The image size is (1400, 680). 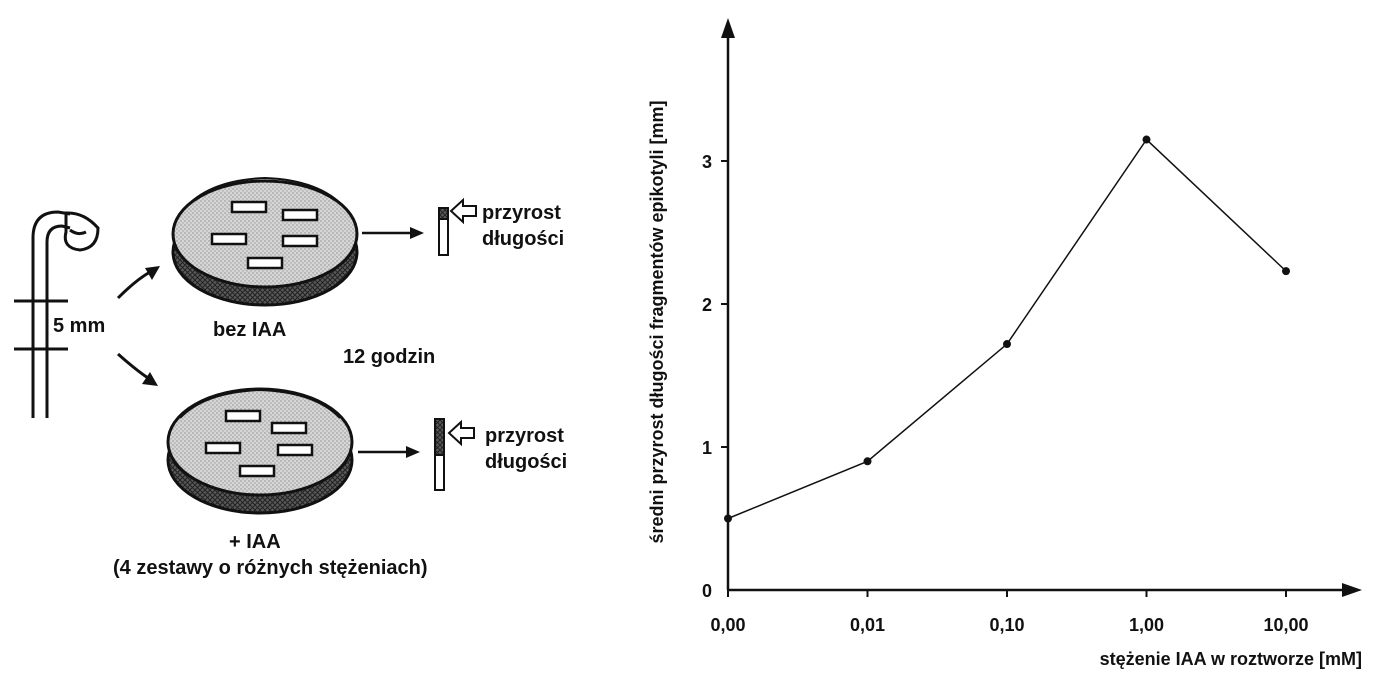 What do you see at coordinates (526, 462) in the screenshot?
I see `growth-label-iaa-line2: długości` at bounding box center [526, 462].